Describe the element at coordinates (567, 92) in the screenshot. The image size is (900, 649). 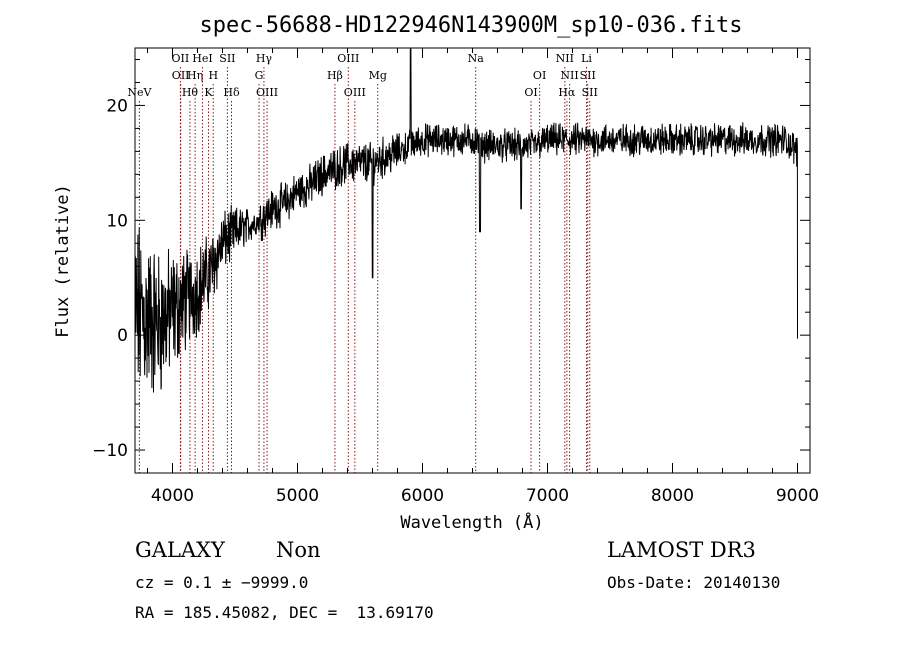
I see `line-marker-label: Hα` at that location.